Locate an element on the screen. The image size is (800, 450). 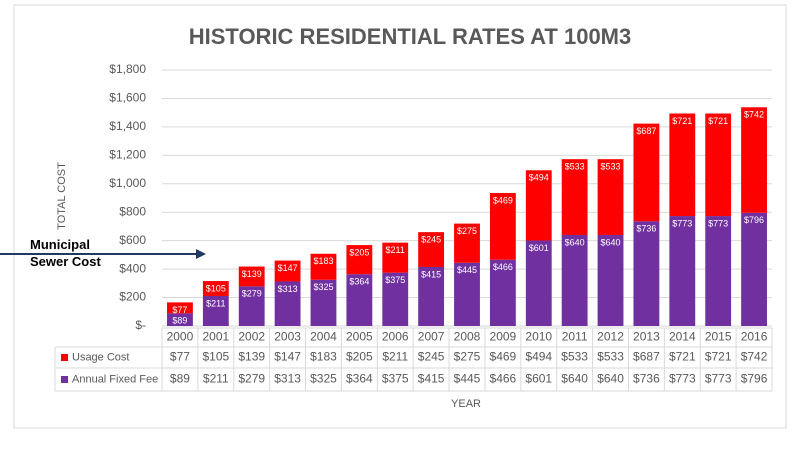
data-label: $721 is located at coordinates (718, 121).